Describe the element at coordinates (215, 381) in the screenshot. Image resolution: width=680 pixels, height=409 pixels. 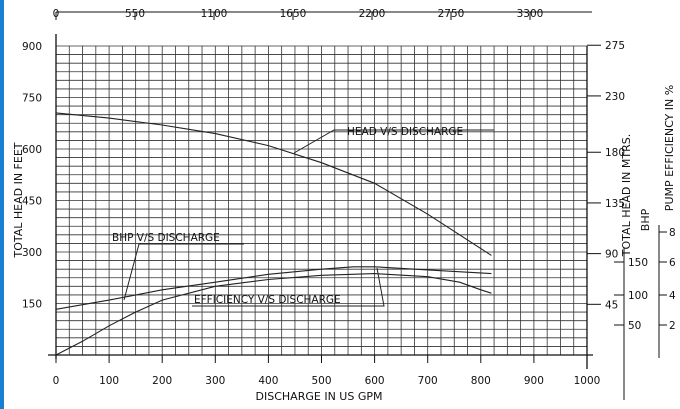
I see `x-tick-label: 300` at that location.